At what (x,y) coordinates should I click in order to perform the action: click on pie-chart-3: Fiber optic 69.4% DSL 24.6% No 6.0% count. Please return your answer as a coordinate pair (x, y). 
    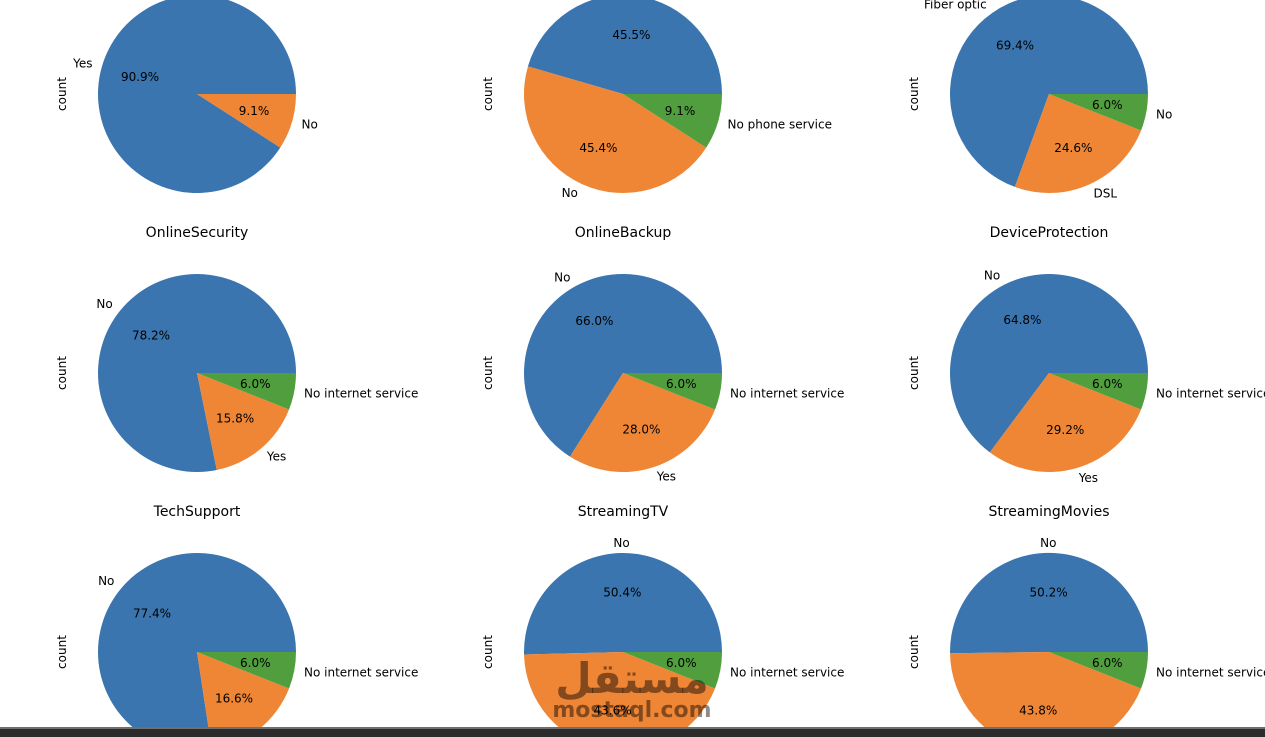
    Looking at the image, I should click on (1039, 100).